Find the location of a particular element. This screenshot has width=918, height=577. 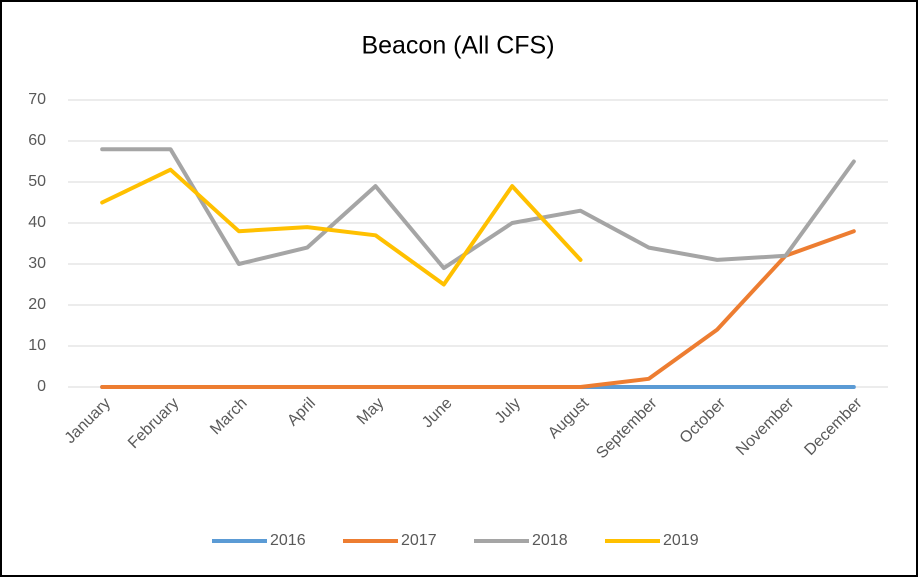

legend-label: 2016 is located at coordinates (288, 540).